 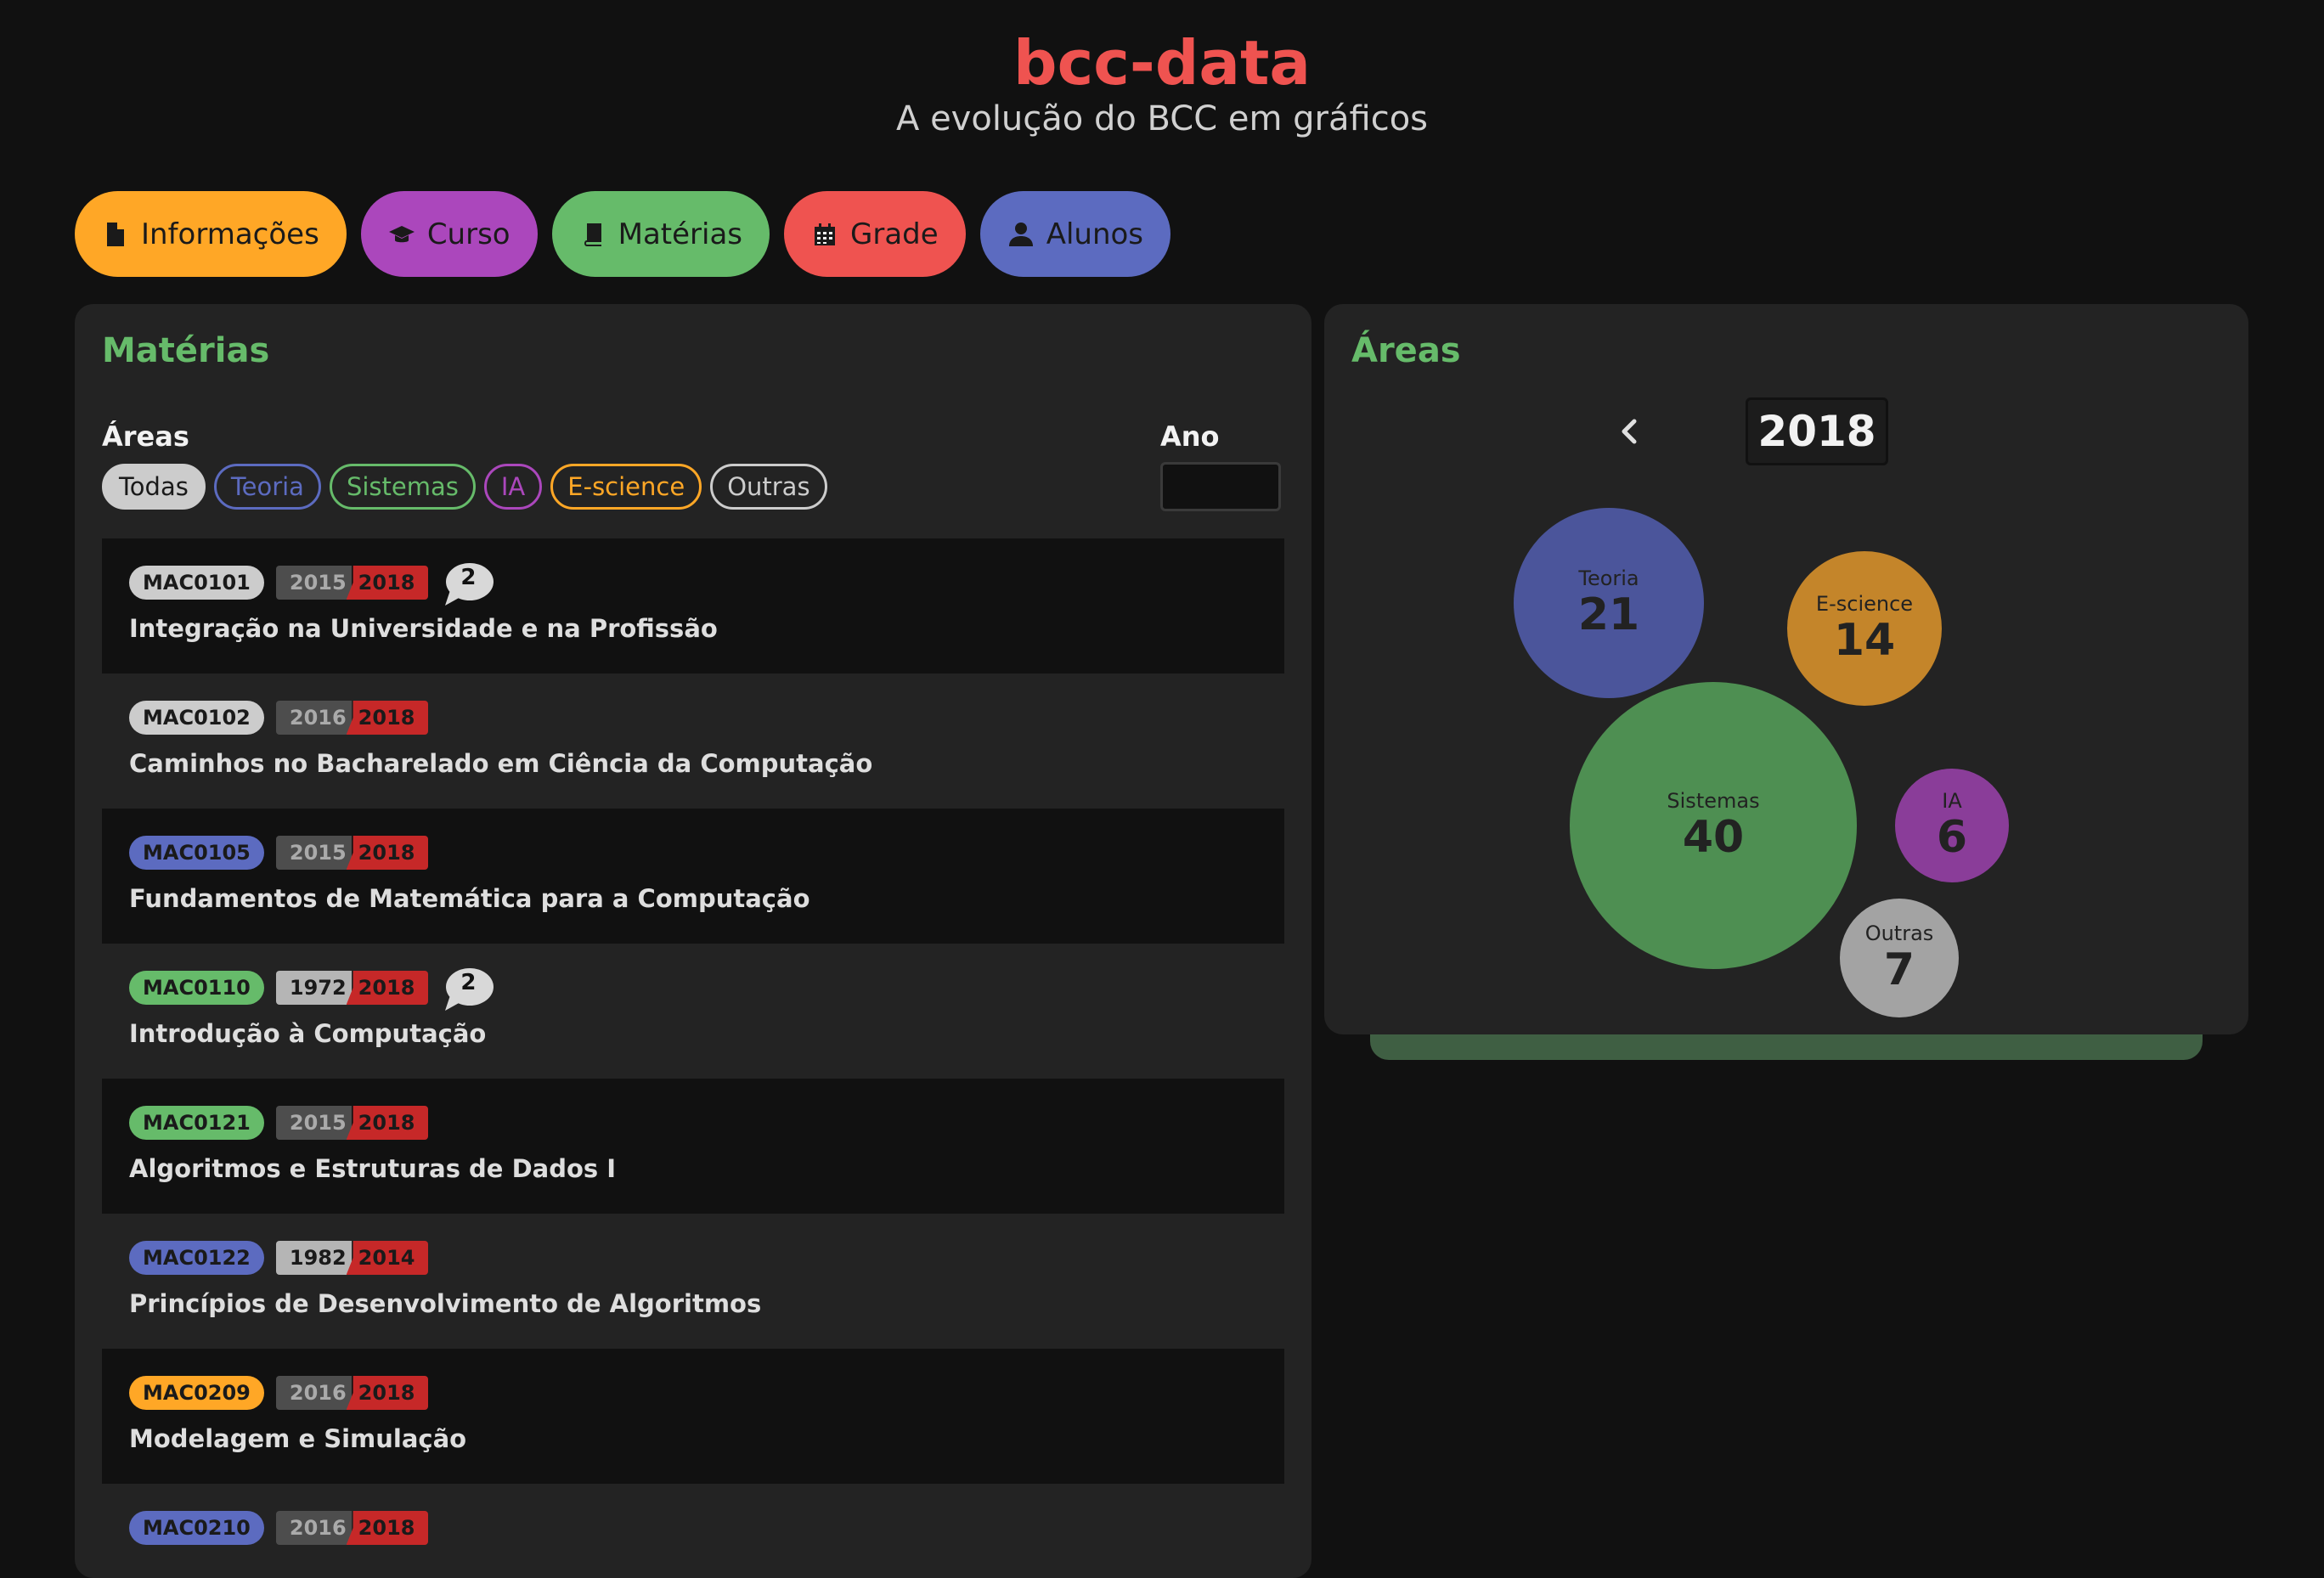 I want to click on nav-button-label: Informações, so click(x=230, y=234).